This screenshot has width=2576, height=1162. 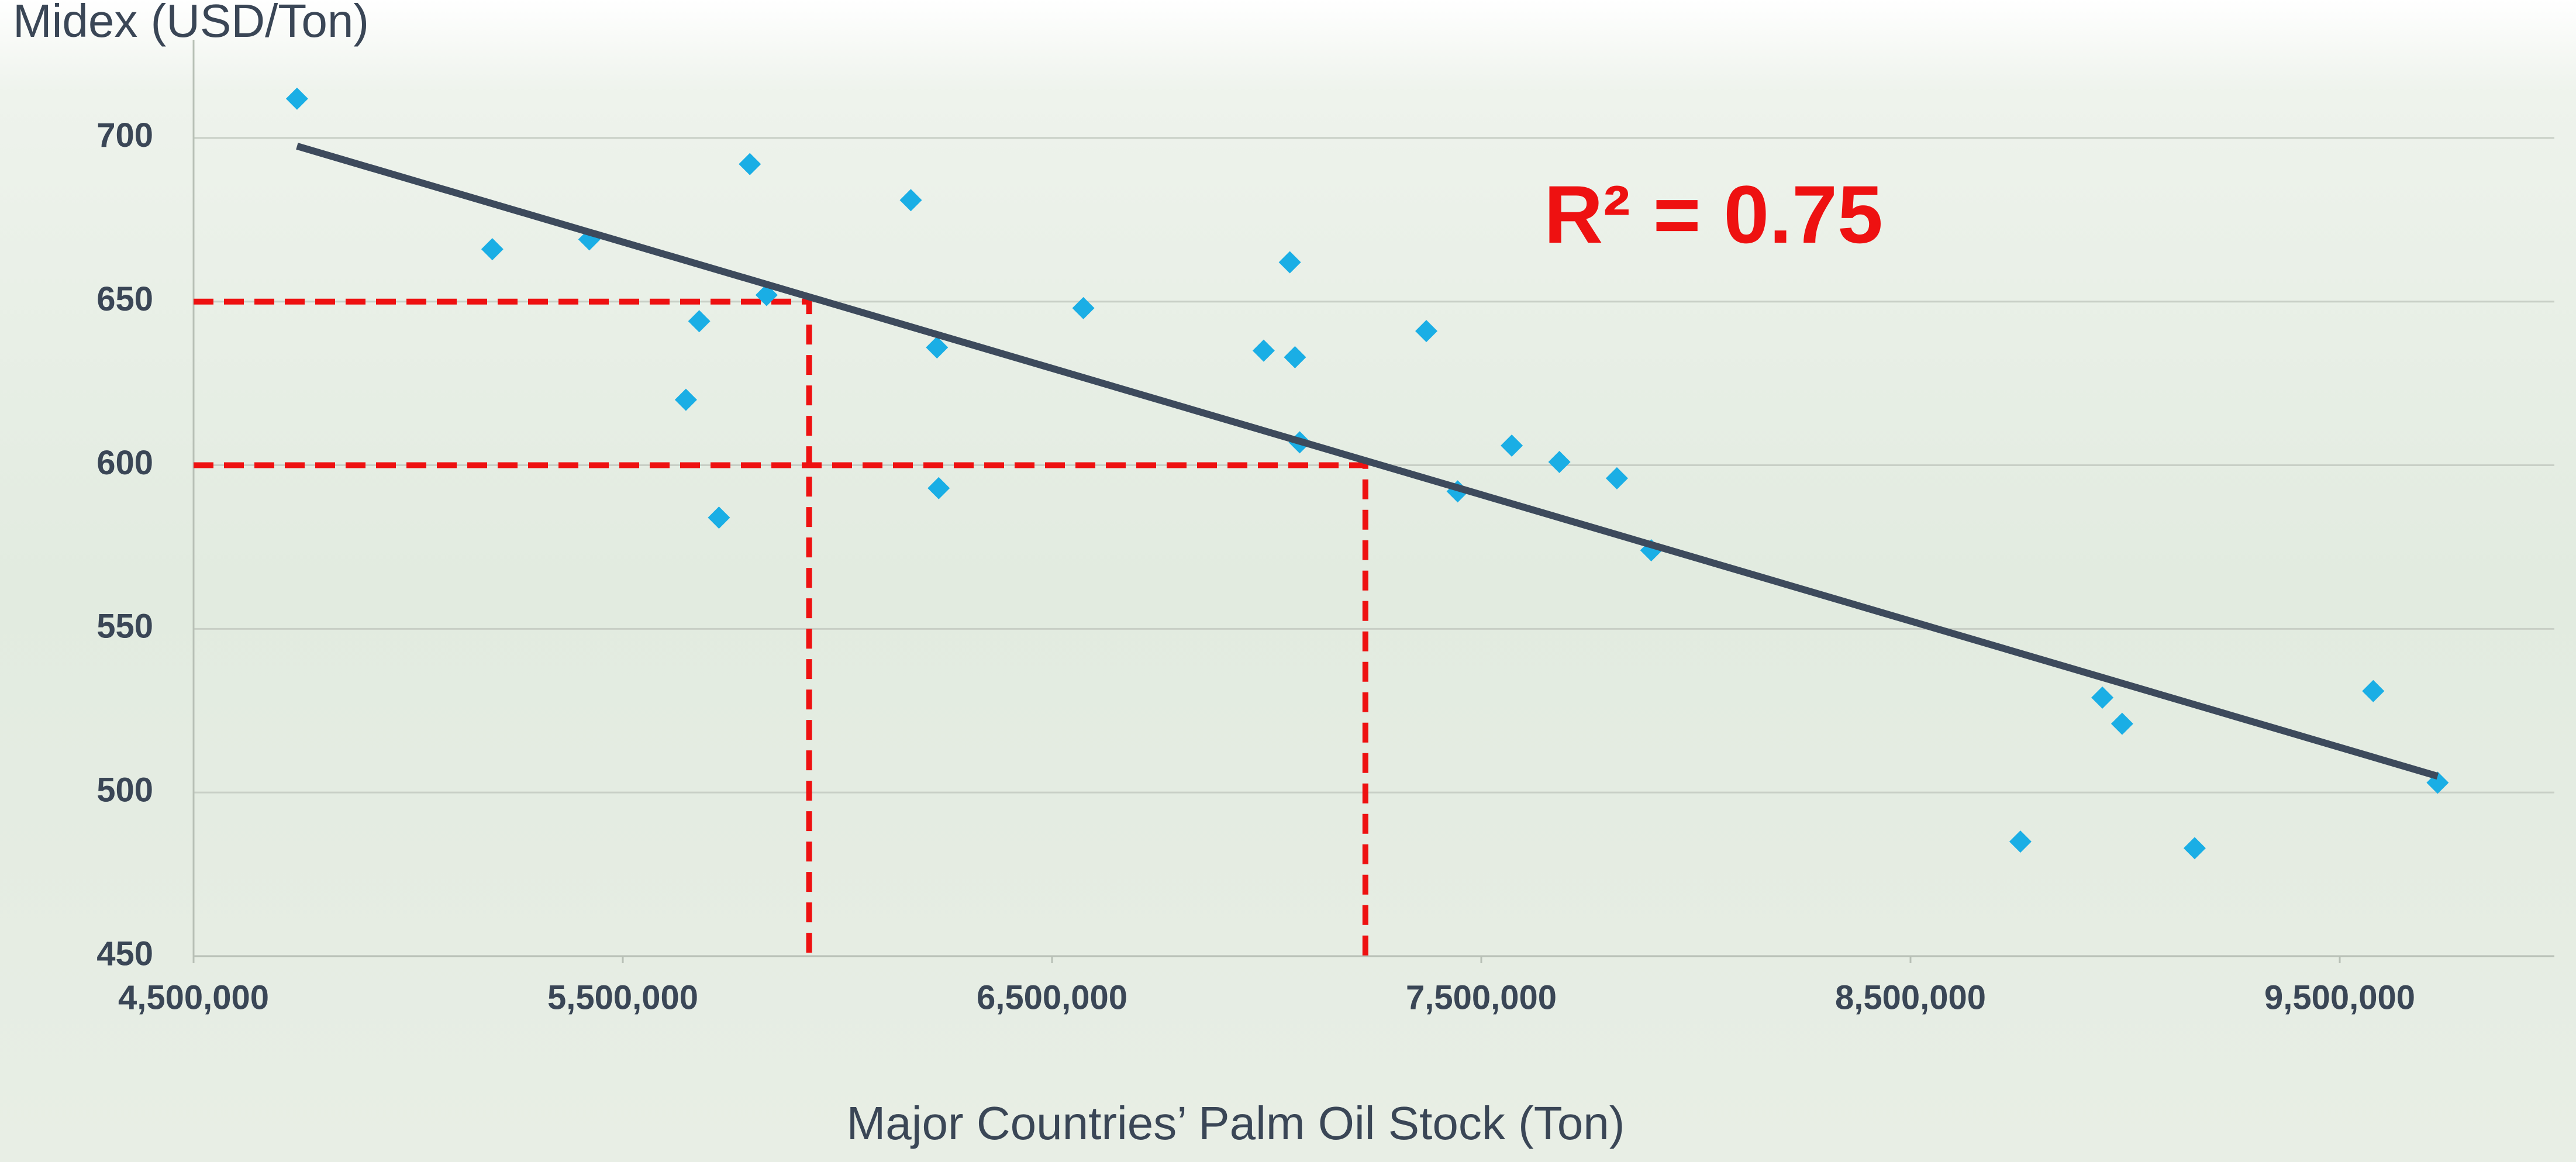 What do you see at coordinates (503, 627) in the screenshot?
I see `reference-line` at bounding box center [503, 627].